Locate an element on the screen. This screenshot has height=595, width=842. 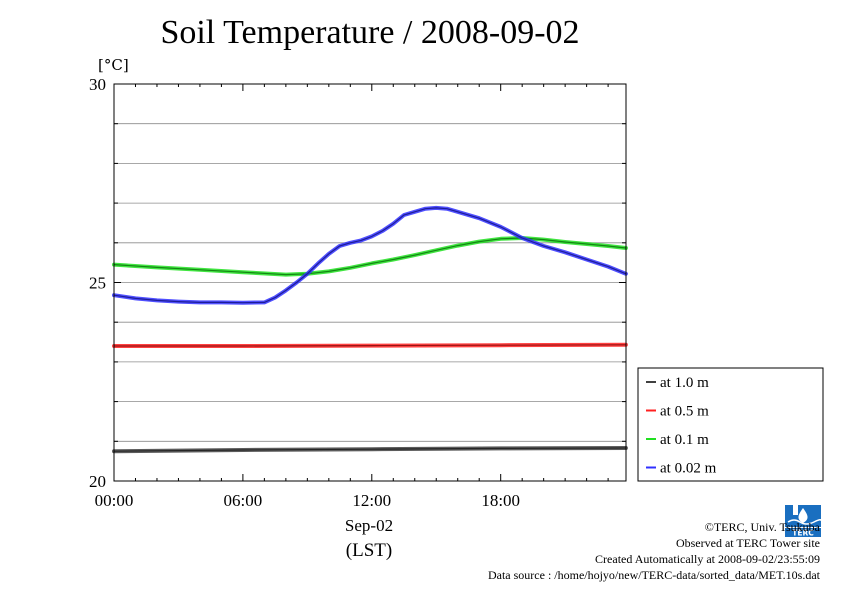
x-axis-timezone-label: (LST) is located at coordinates (369, 550).